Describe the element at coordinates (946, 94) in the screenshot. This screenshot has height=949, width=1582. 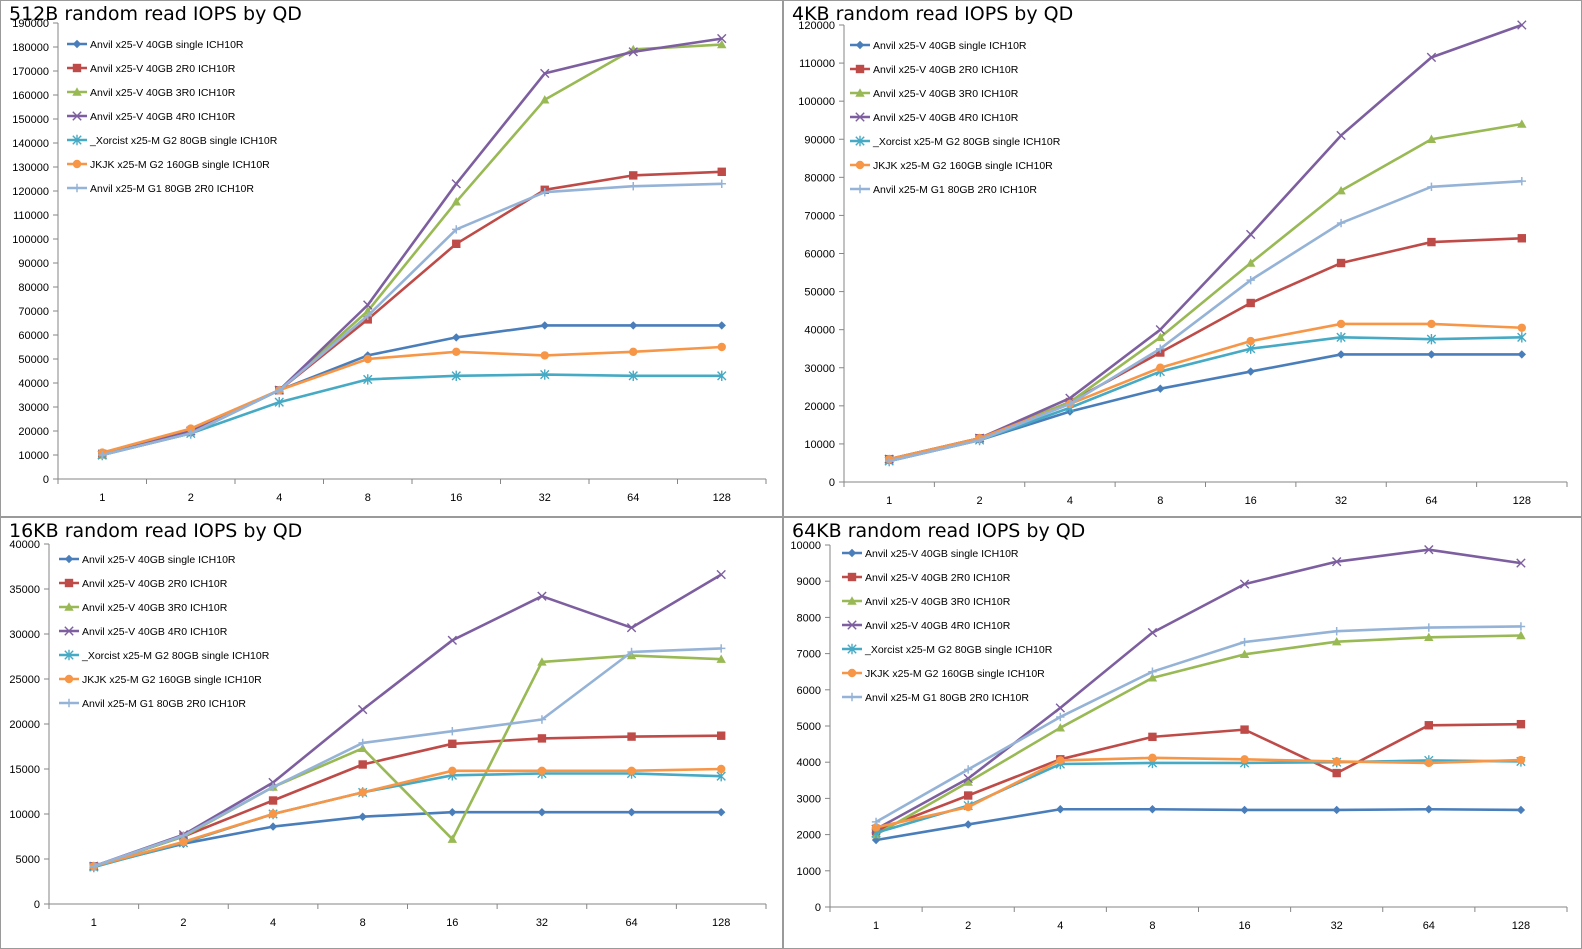
I see `legend-label: Anvil x25-V 40GB 3R0 ICH10R` at that location.